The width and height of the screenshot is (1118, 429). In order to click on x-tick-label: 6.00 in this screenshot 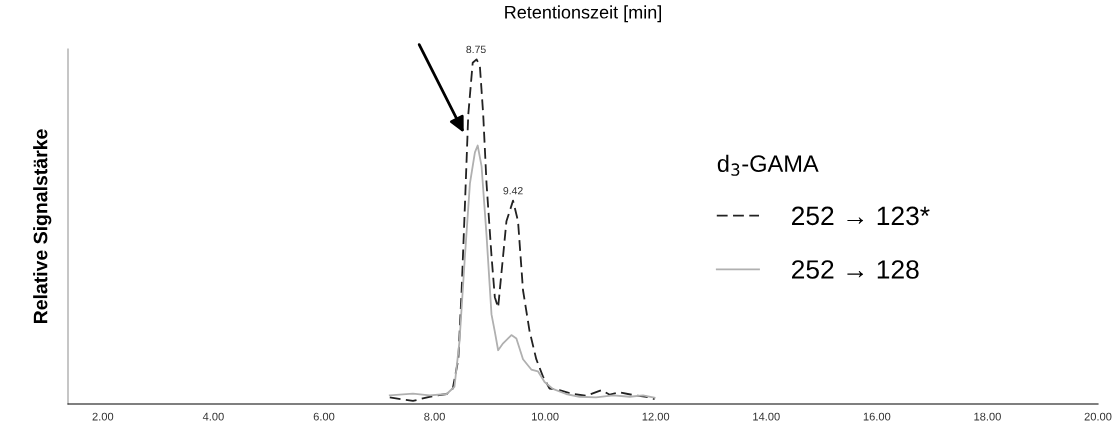, I will do `click(324, 416)`.